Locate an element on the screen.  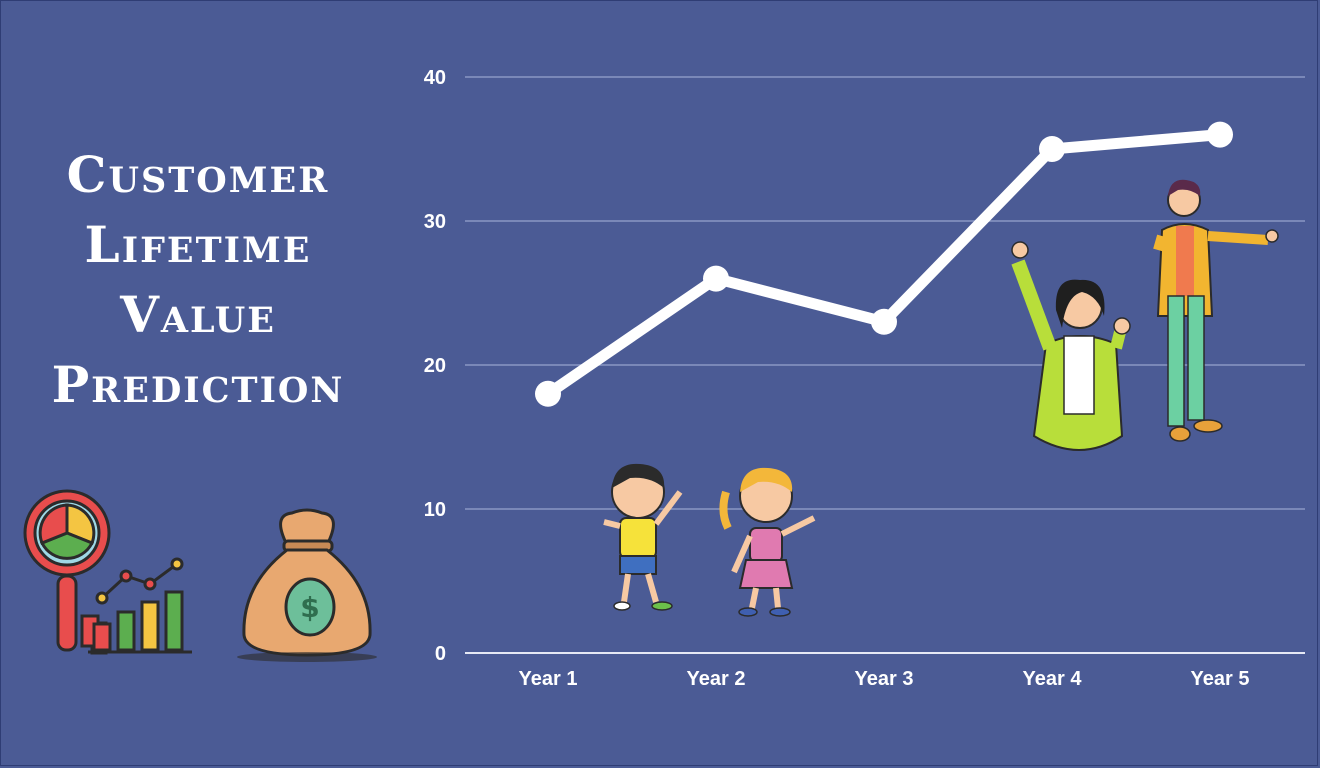
y-tick-label: 30 is located at coordinates (435, 222).